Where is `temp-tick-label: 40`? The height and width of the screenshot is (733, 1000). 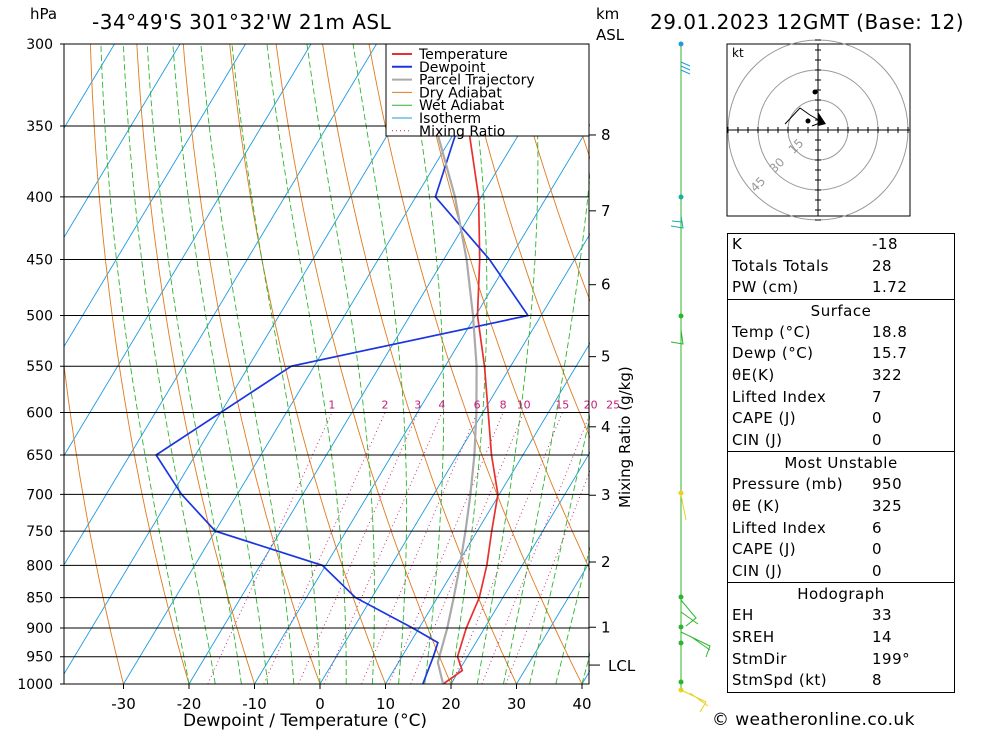
temp-tick-label: 40 is located at coordinates (581, 704).